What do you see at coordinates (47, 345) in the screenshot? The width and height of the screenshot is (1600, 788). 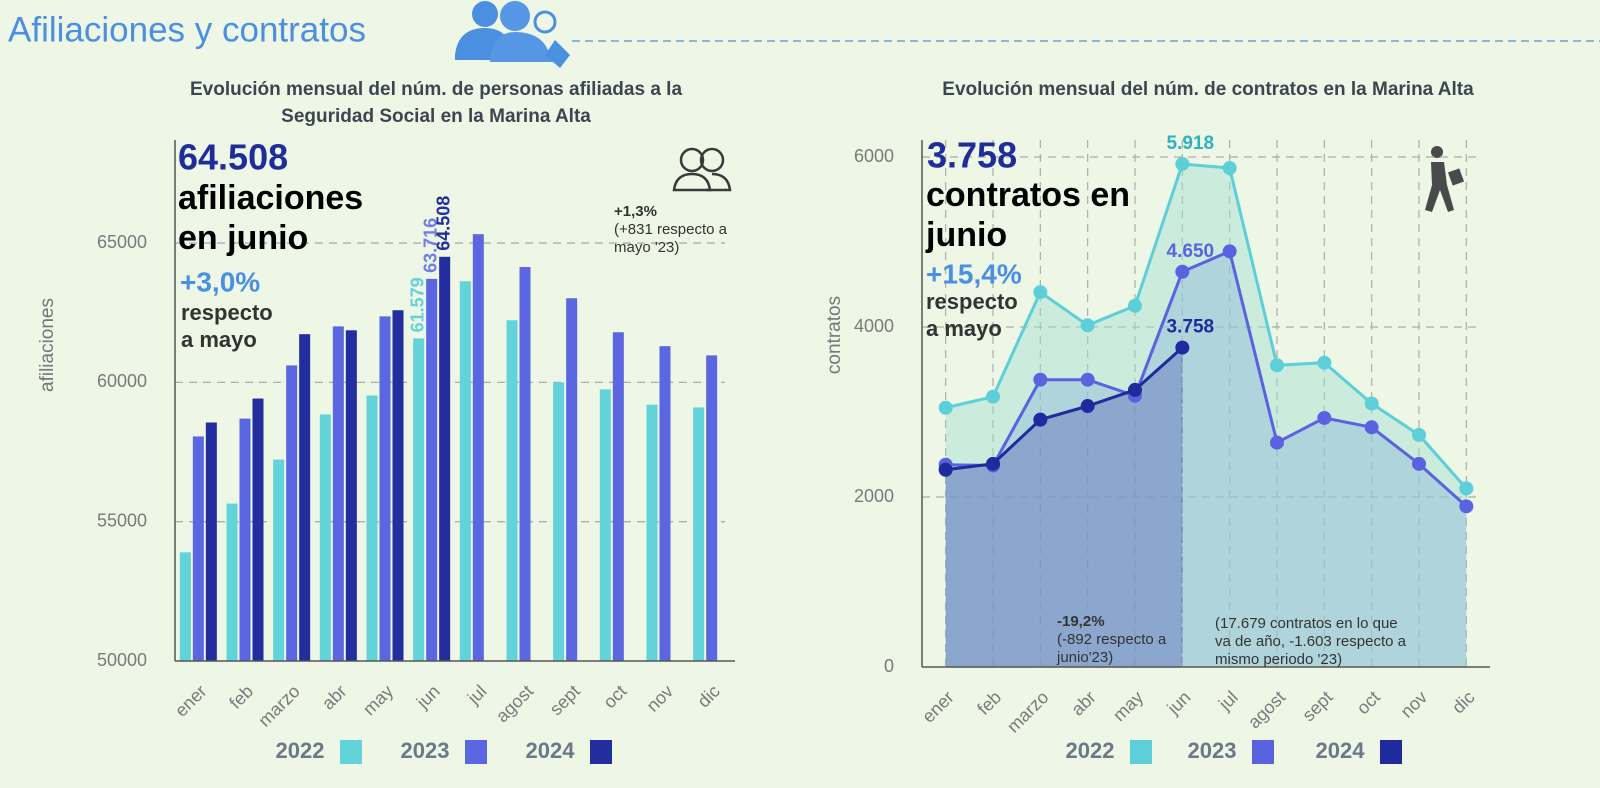 I see `y-axis-label: afiliaciones` at bounding box center [47, 345].